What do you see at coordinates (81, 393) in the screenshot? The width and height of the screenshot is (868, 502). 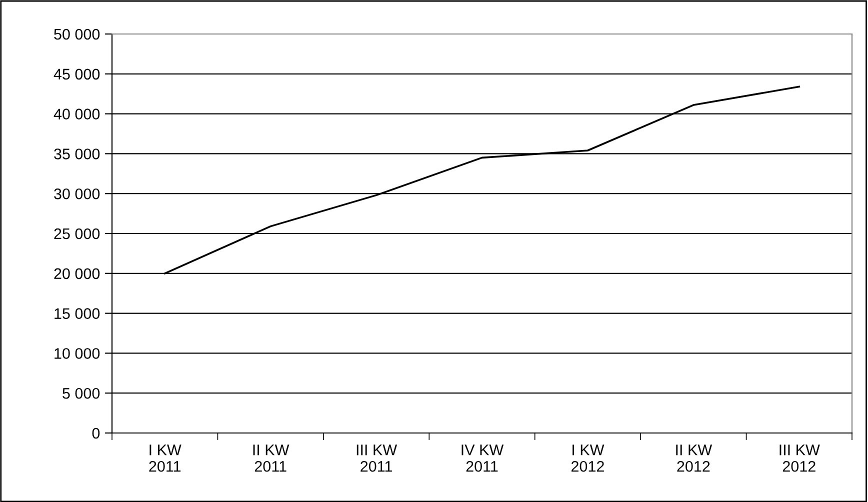 I see `y-tick-label: 5 000` at bounding box center [81, 393].